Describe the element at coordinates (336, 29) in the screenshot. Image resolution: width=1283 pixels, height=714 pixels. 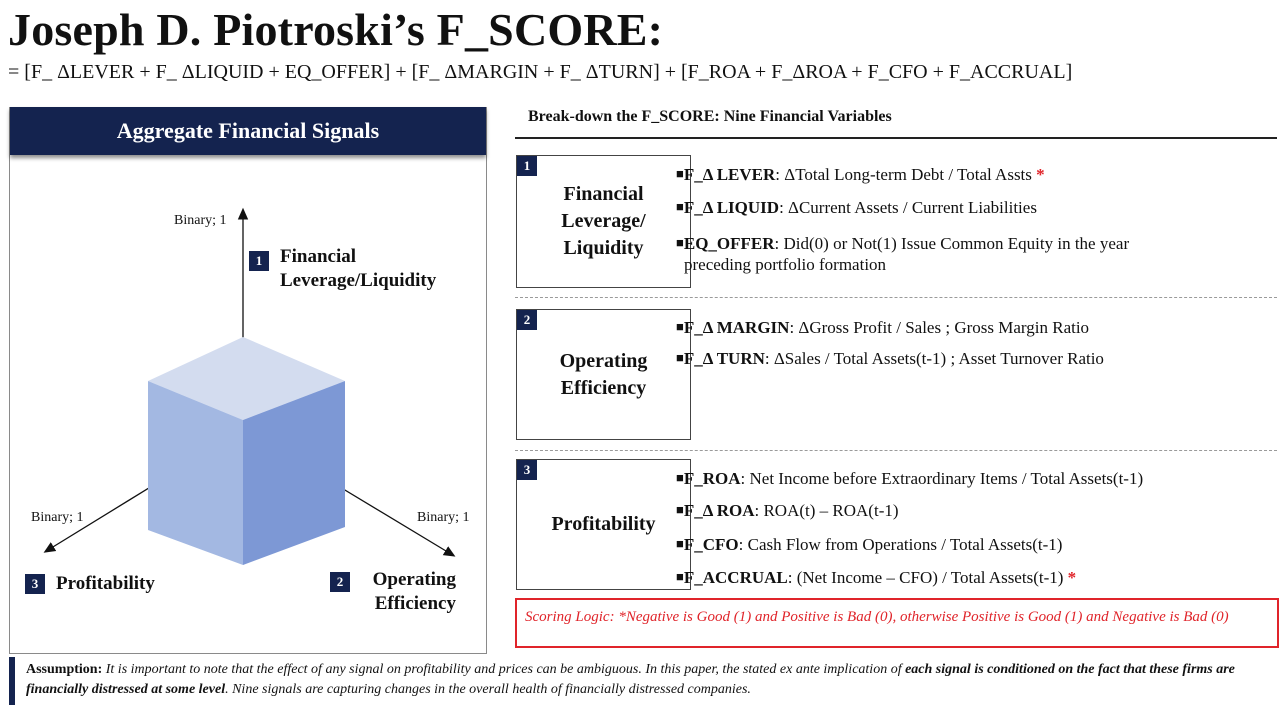
I see `page-title: Joseph D. Piotroski’s F_SCORE:` at that location.